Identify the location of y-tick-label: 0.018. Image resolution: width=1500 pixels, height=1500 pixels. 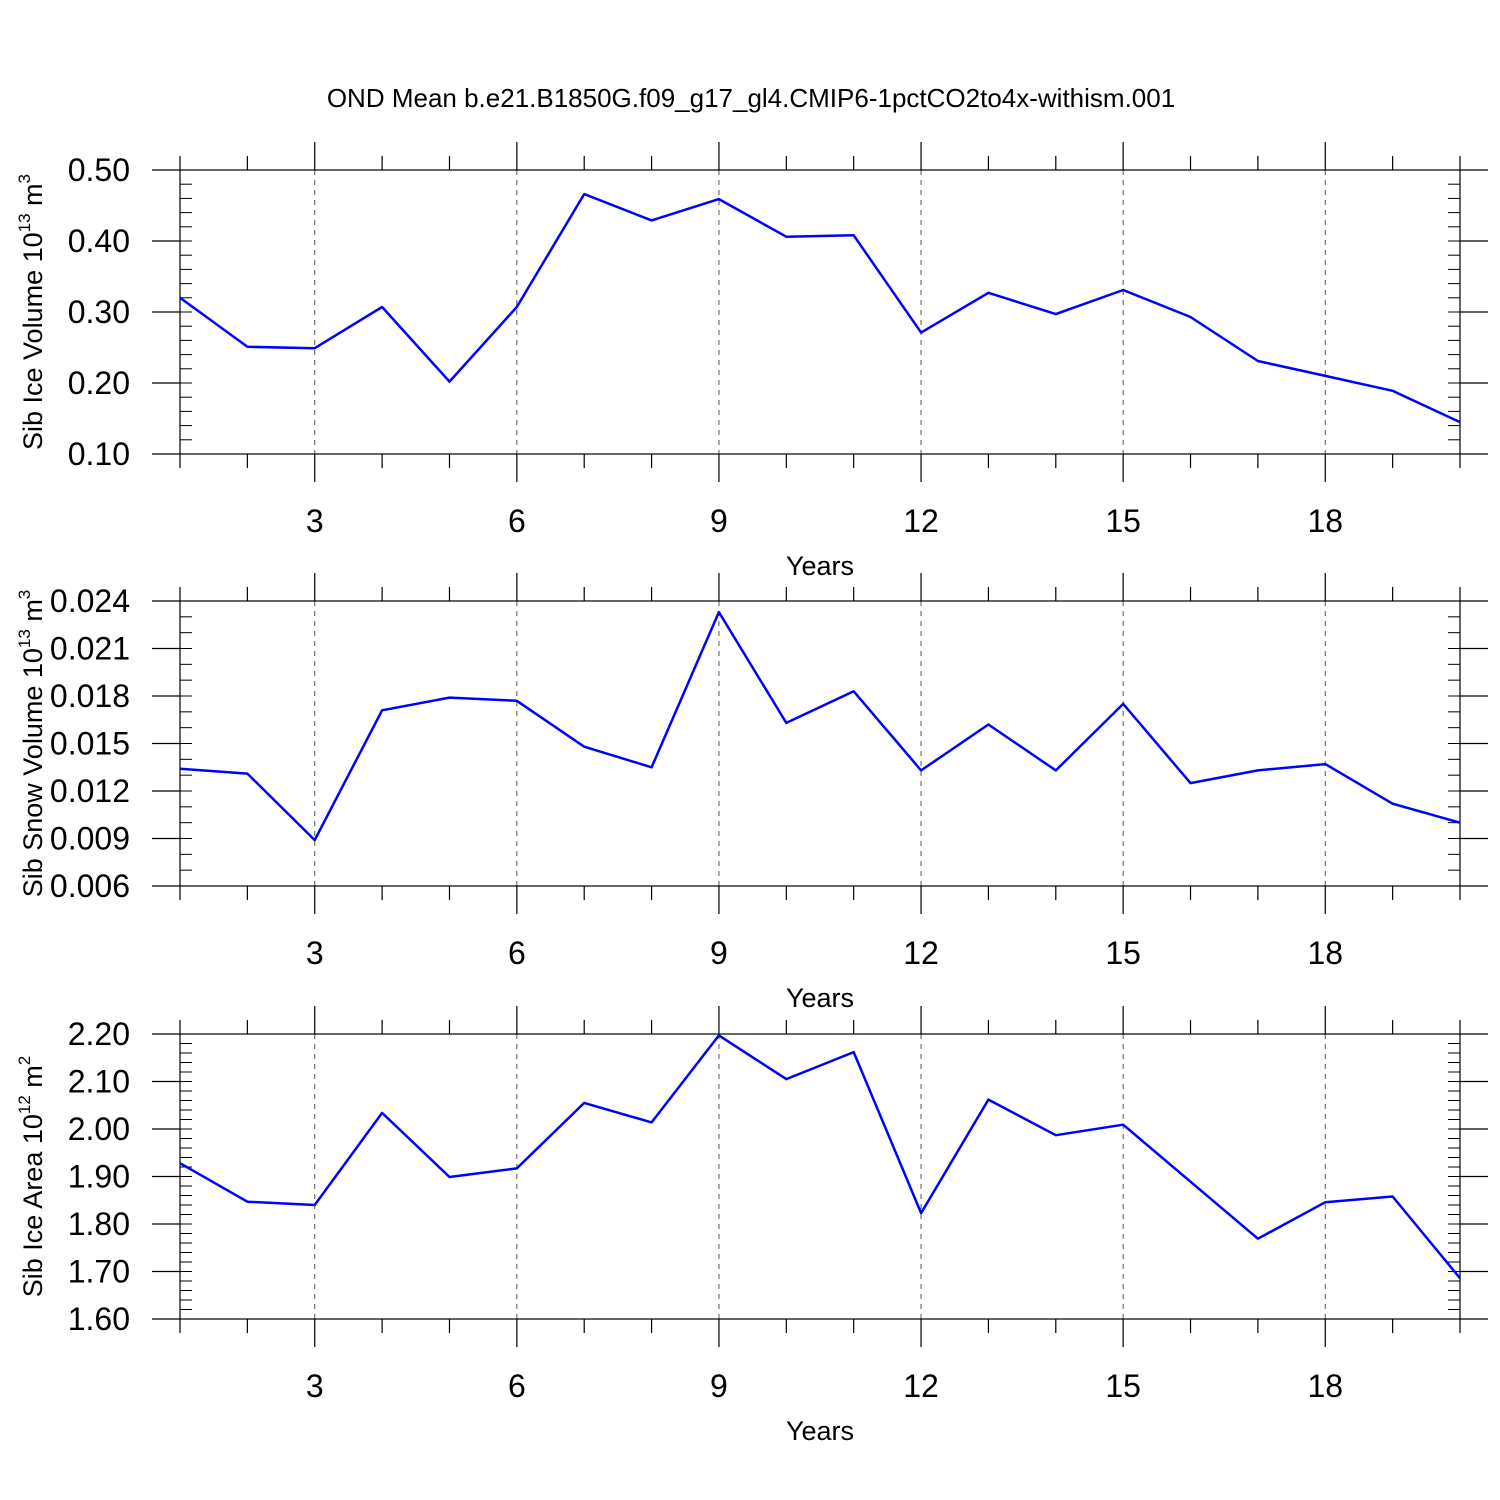
(90, 696).